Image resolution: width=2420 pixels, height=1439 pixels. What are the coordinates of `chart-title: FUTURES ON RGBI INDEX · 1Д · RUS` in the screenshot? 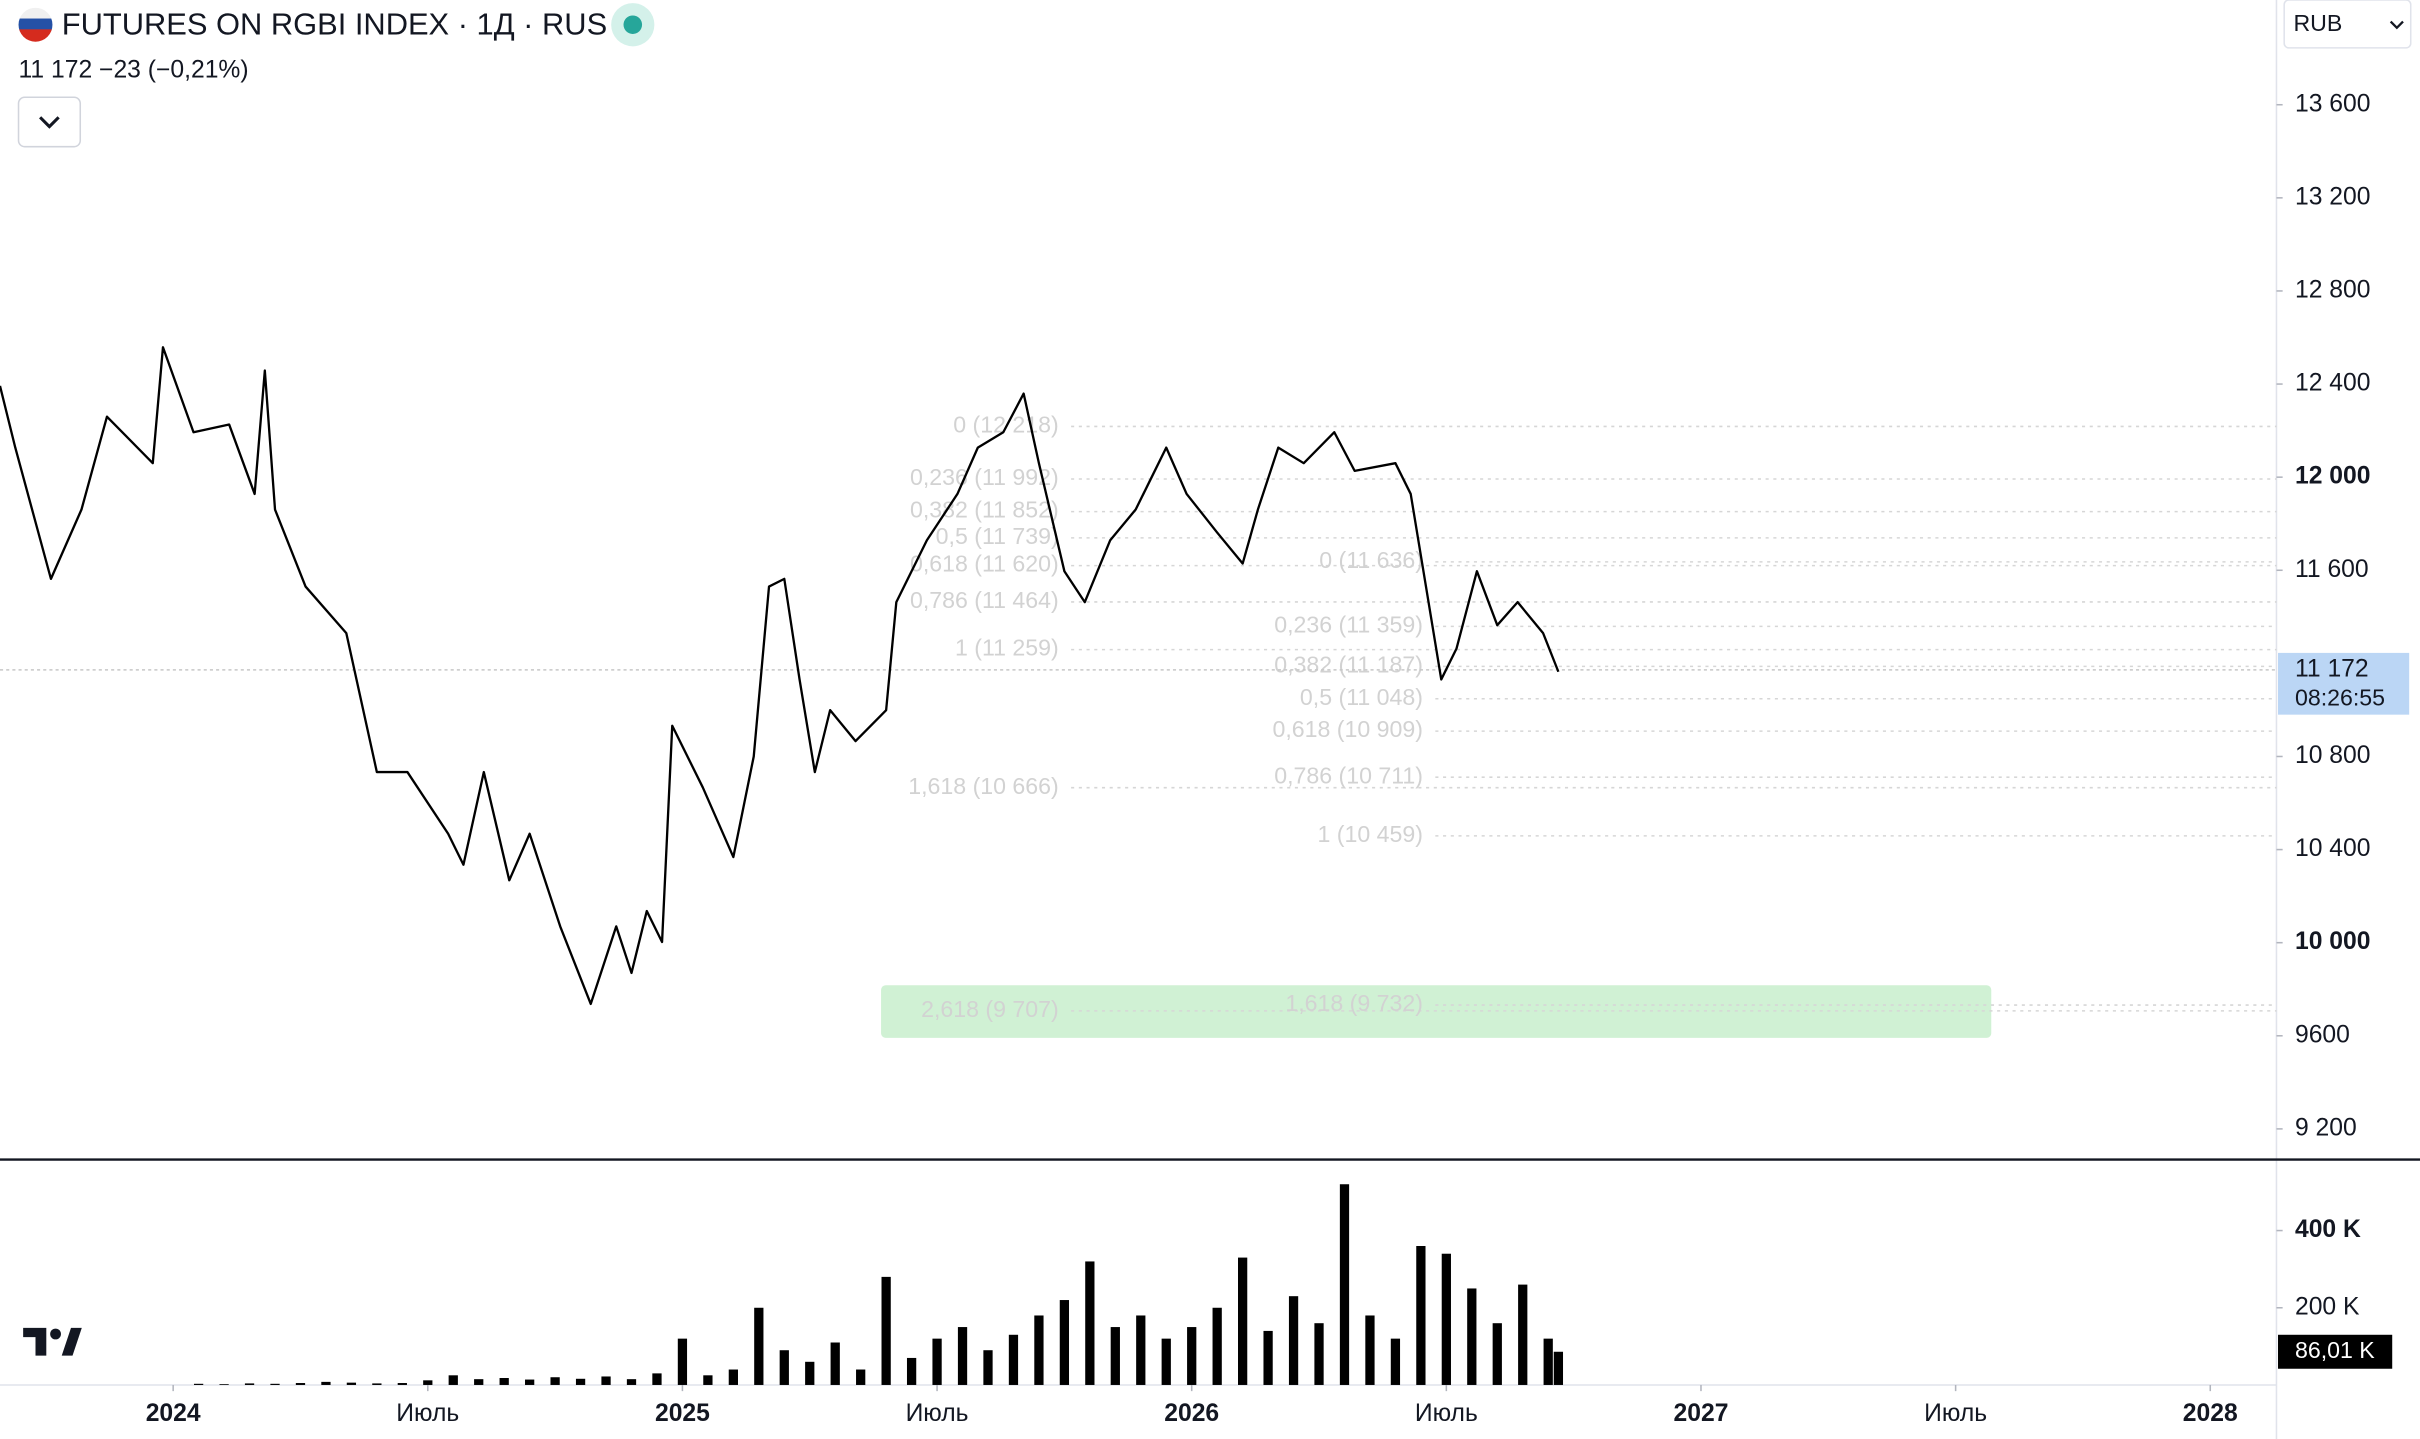 It's located at (334, 23).